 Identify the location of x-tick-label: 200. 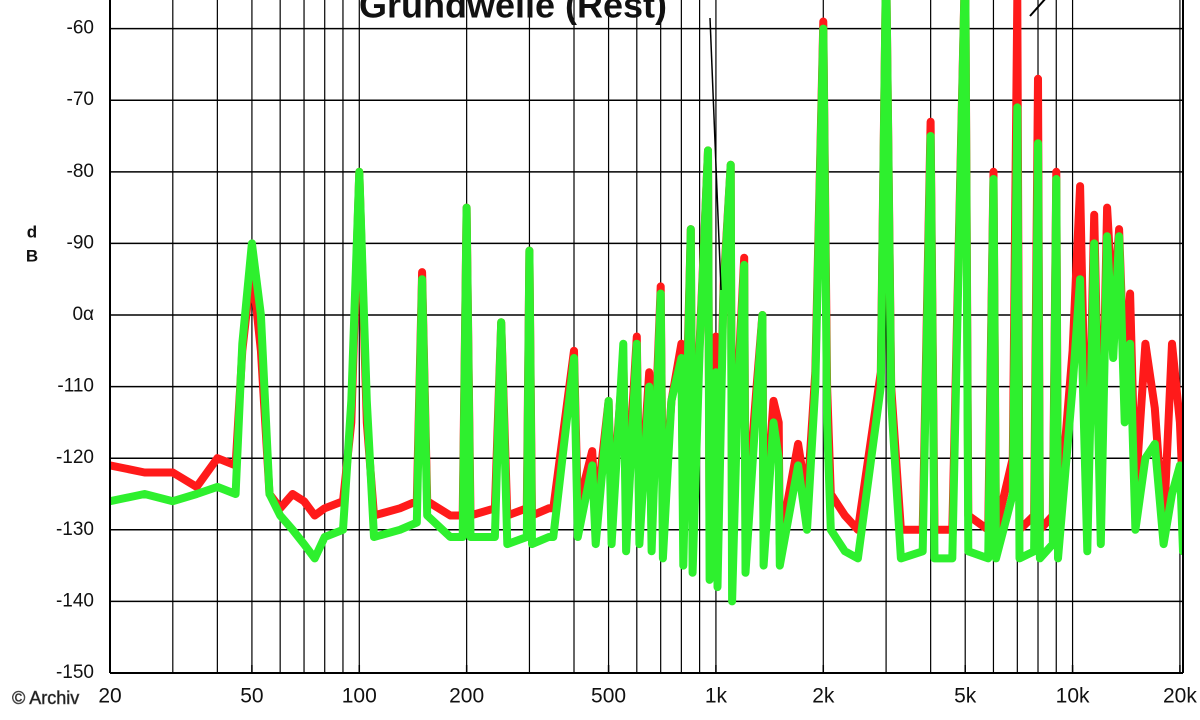
(466, 696).